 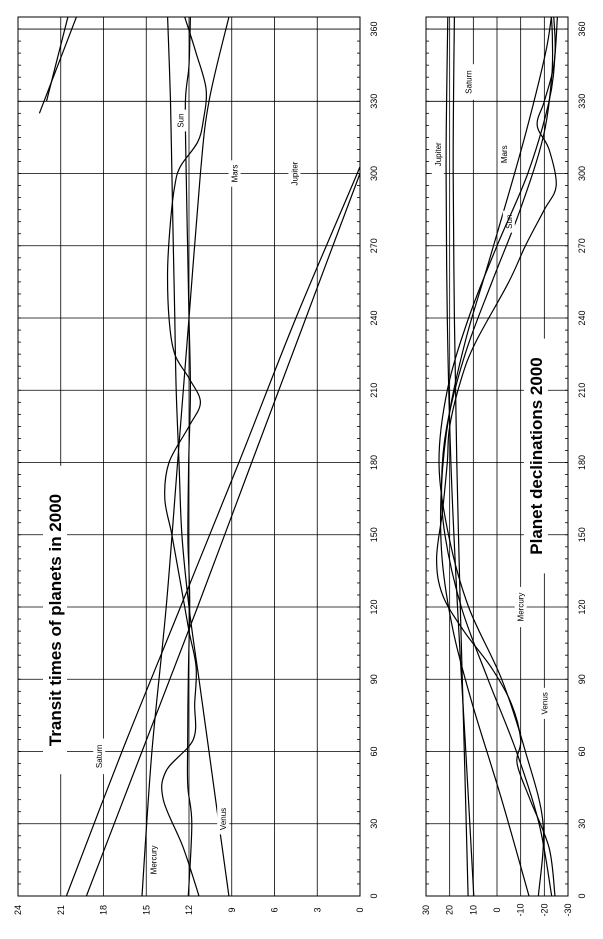 I want to click on value-tick-label: 21, so click(x=61, y=910).